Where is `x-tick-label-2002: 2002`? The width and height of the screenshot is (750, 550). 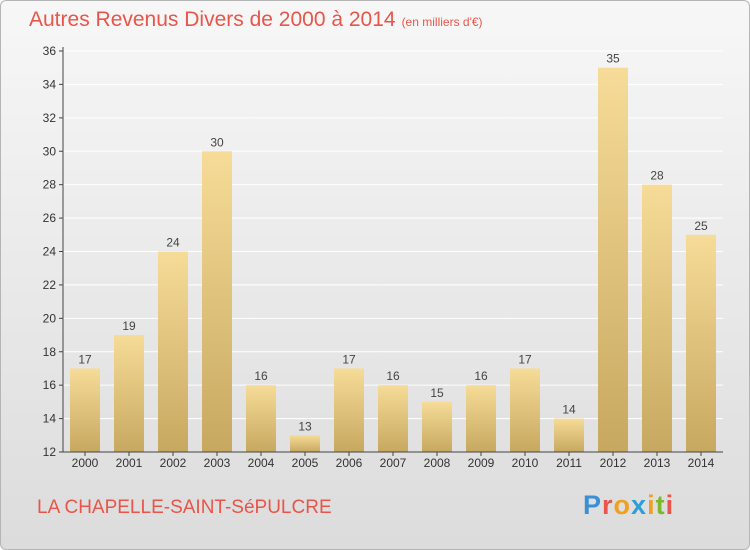 x-tick-label-2002: 2002 is located at coordinates (173, 463).